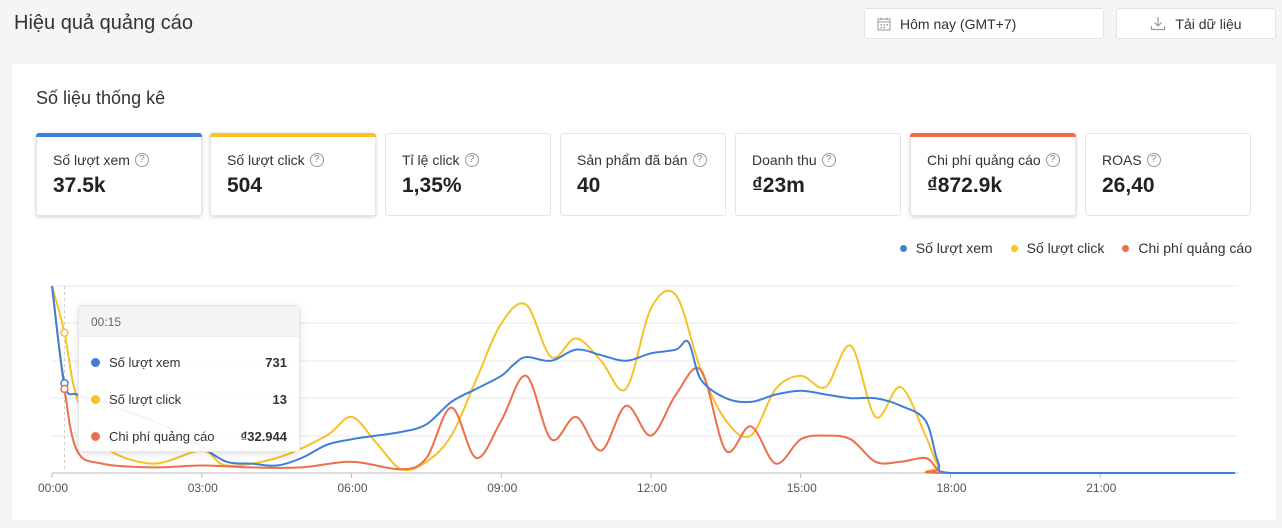 Image resolution: width=1282 pixels, height=528 pixels. I want to click on tooltip-row-ad-cost: Chi phí quảng cáo ₫32.944, so click(189, 436).